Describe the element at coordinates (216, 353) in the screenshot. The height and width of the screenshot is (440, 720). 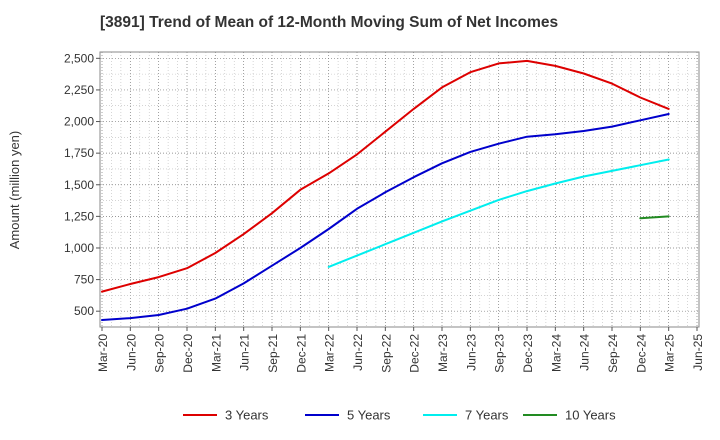
I see `x-tick-label: Mar-21` at that location.